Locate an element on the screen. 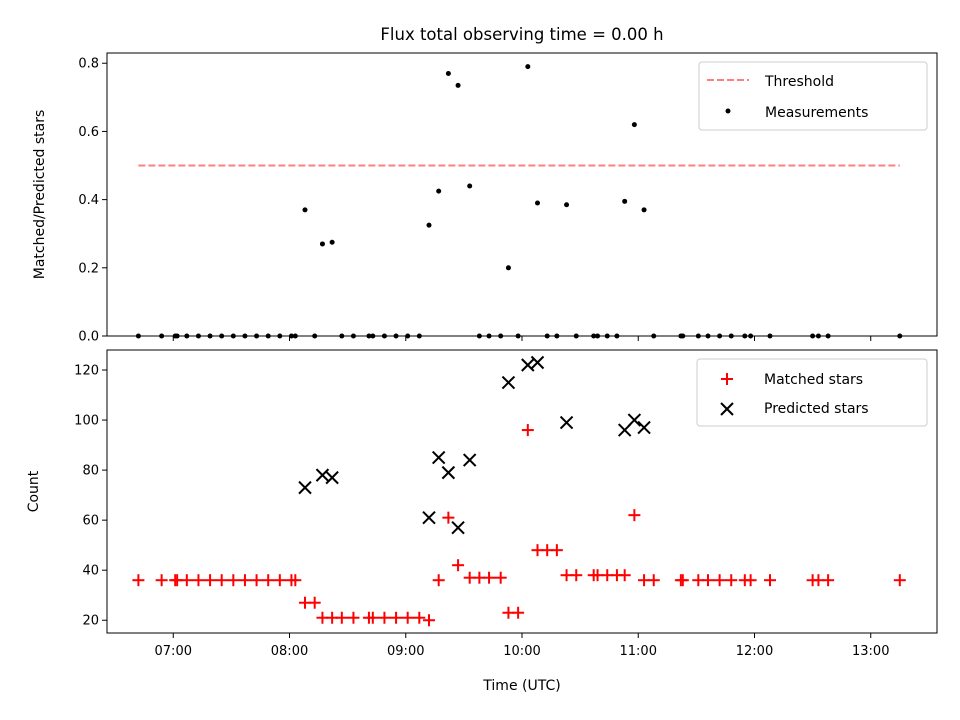 The image size is (960, 720). legend-measurements-swatch is located at coordinates (728, 111).